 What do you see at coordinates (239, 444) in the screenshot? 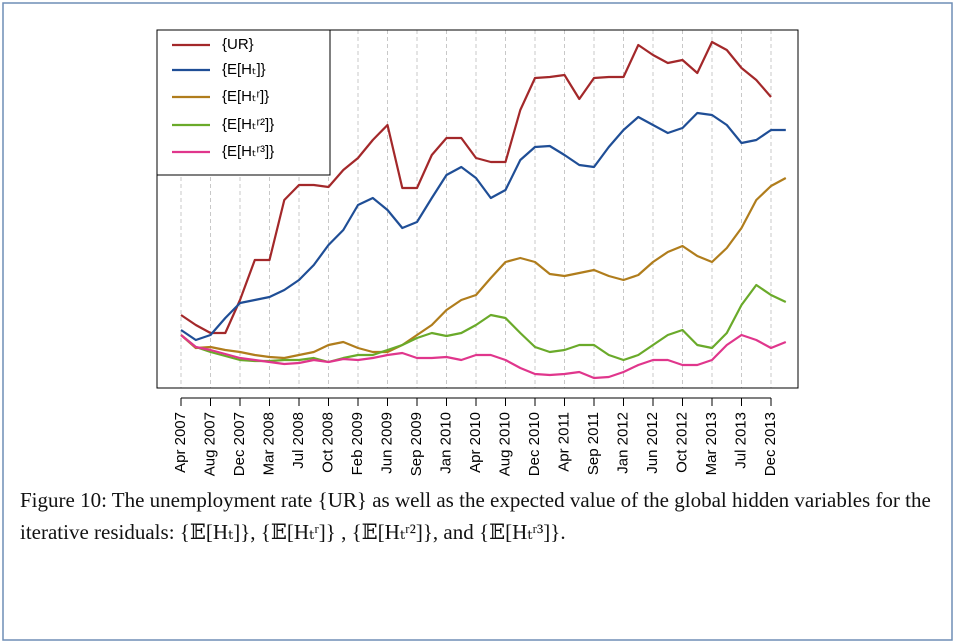
I see `x-tick-label: Dec 2007` at bounding box center [239, 444].